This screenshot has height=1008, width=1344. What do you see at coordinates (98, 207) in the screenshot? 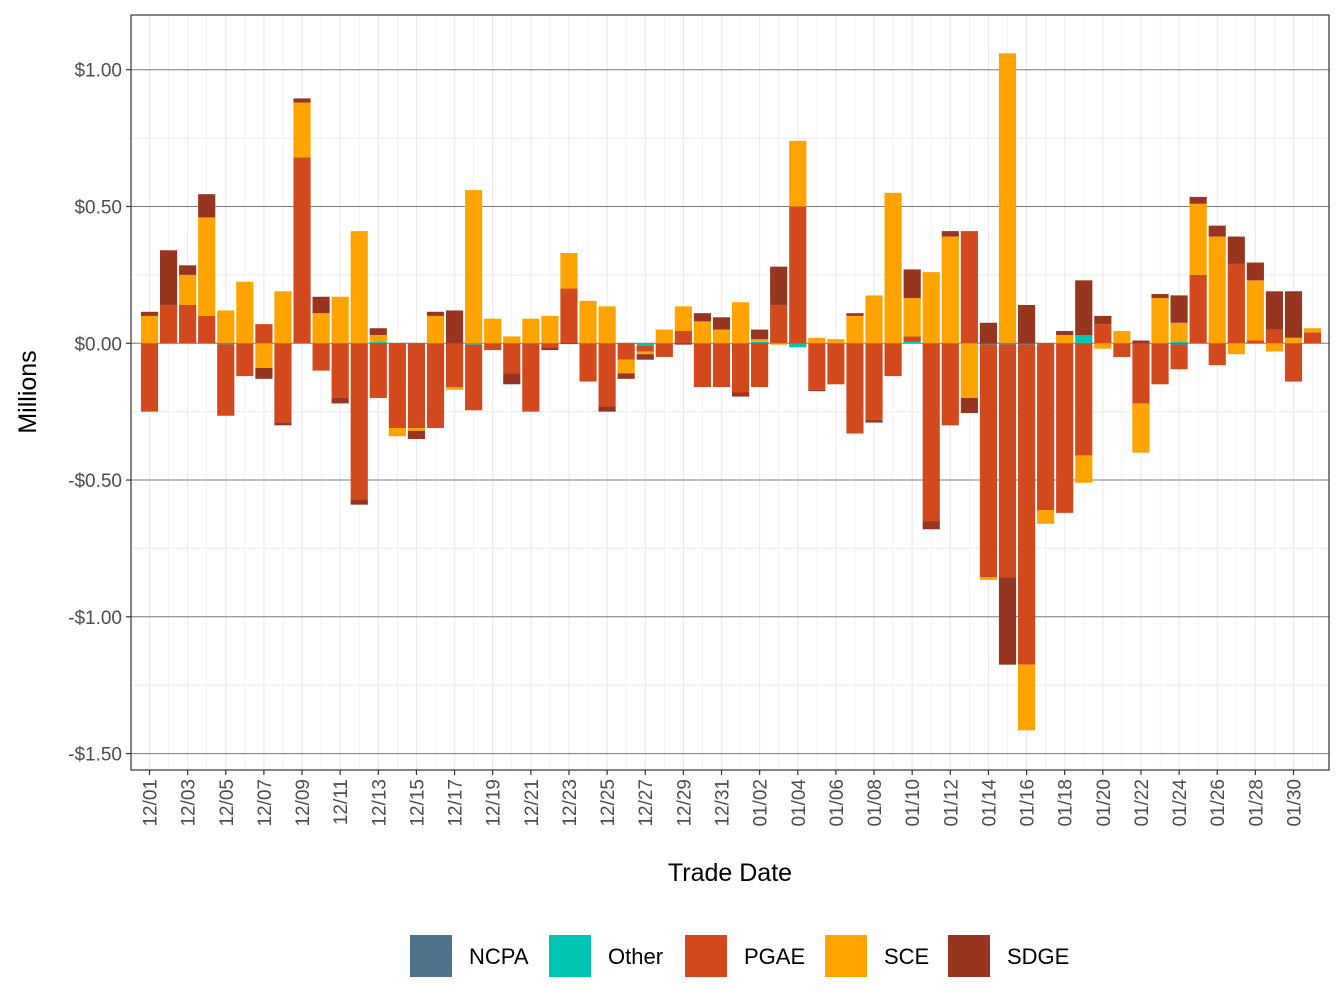
I see `y-tick-label: $0.50` at bounding box center [98, 207].